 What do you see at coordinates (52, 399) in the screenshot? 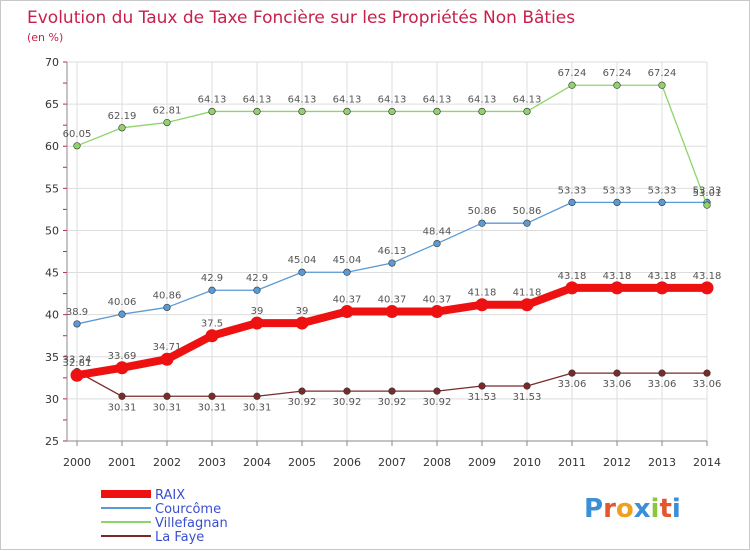
I see `y-tick-label: 30` at bounding box center [52, 399].